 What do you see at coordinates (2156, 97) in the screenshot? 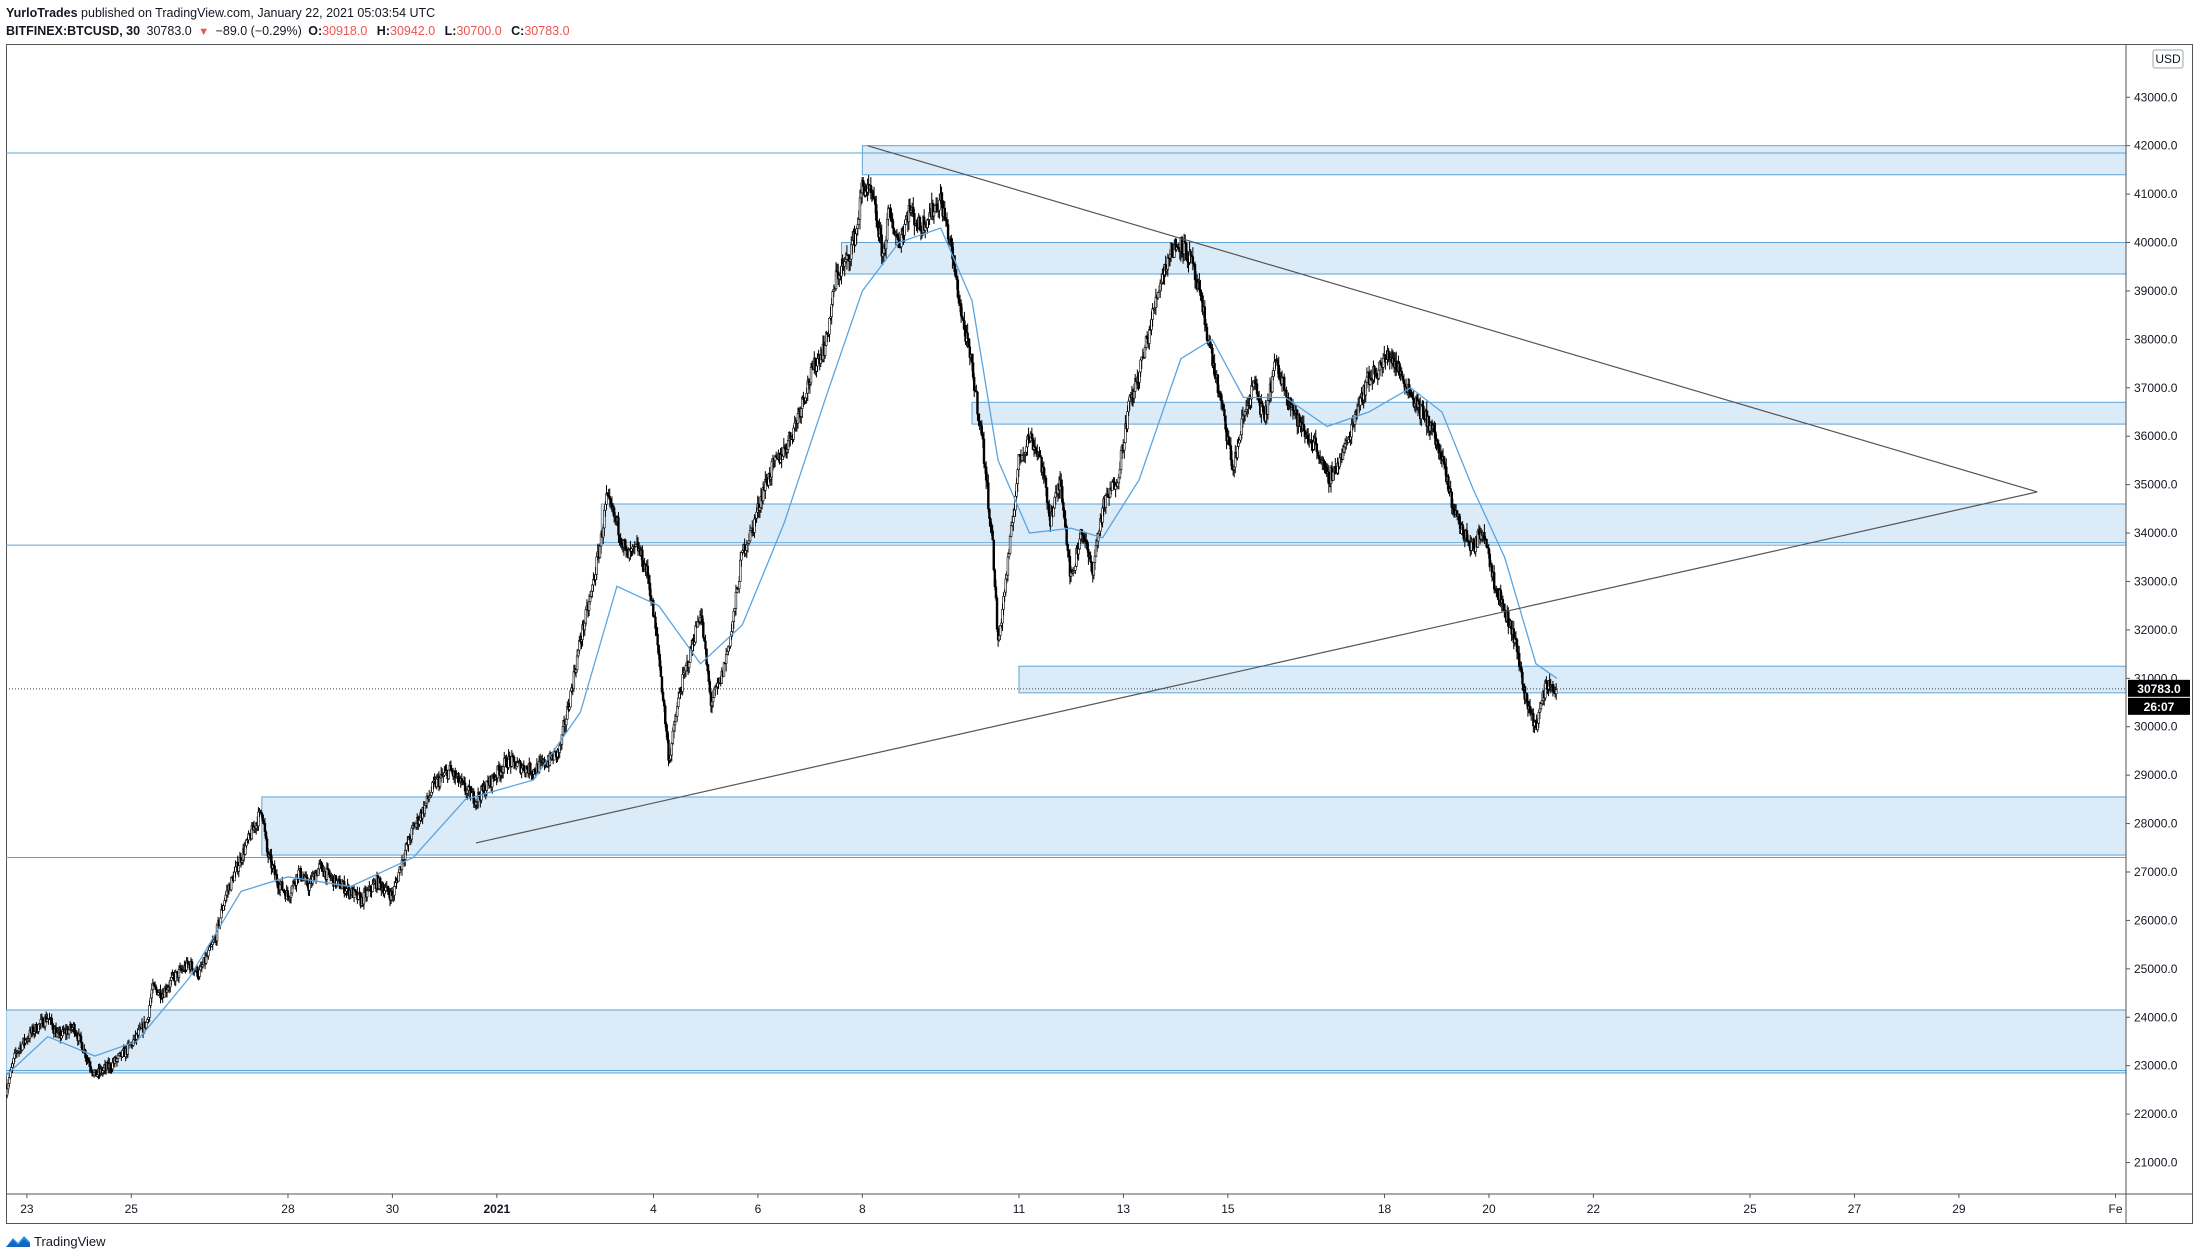
I see `price-tick-label: 43000.0` at bounding box center [2156, 97].